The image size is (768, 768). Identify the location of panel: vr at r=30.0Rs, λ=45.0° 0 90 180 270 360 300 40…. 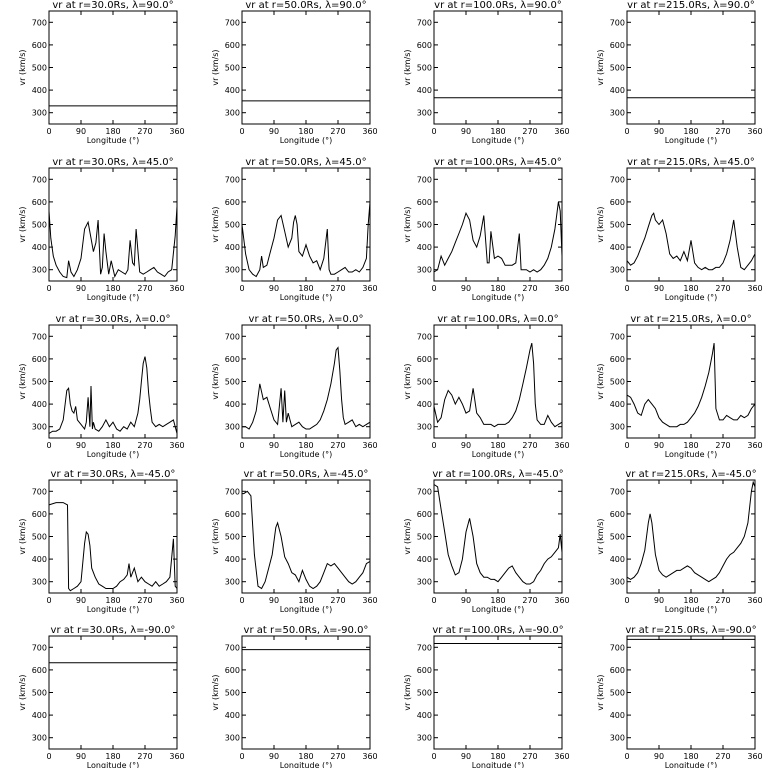
(101, 229).